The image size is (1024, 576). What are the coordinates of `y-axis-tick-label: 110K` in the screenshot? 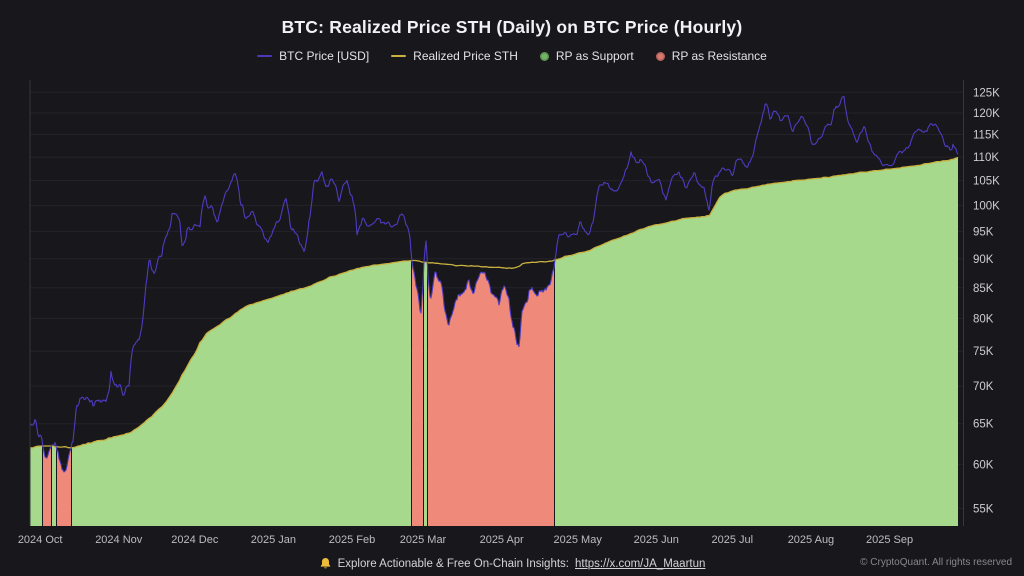 It's located at (986, 158).